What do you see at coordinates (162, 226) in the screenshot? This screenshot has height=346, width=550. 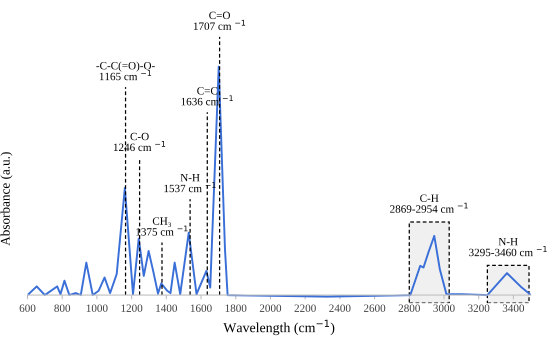 I see `ref-line-label: CH₃ 1375 cm $^{−1}$` at bounding box center [162, 226].